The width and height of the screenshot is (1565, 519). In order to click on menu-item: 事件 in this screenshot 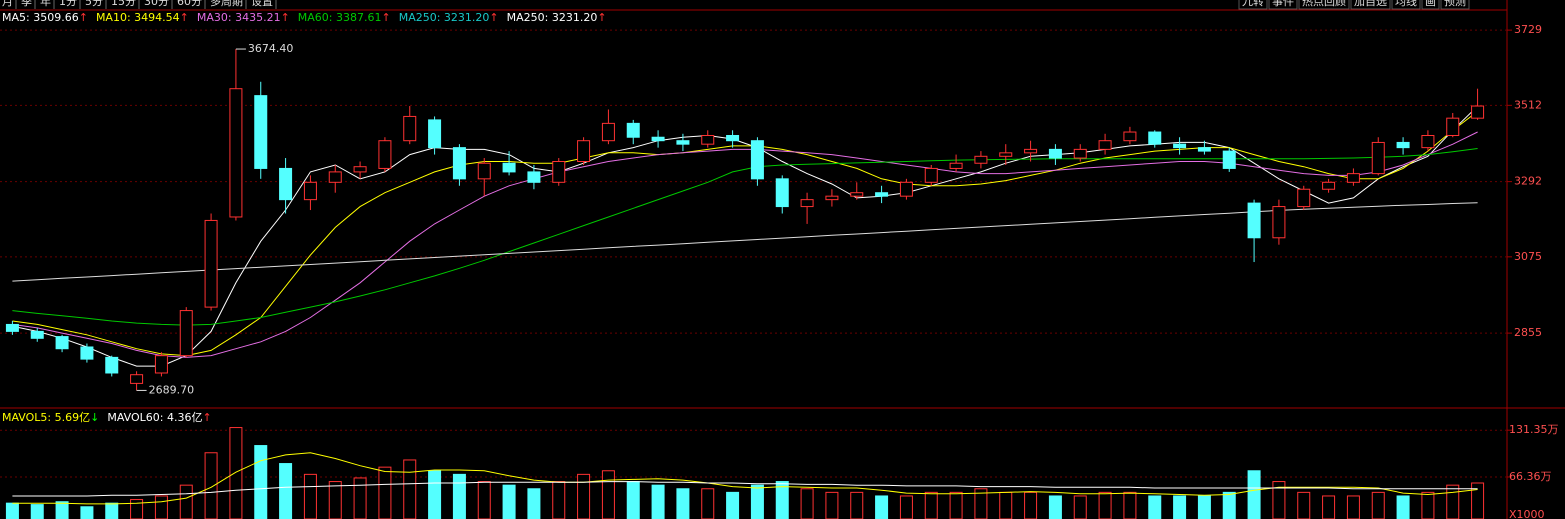, I will do `click(1283, 4)`.